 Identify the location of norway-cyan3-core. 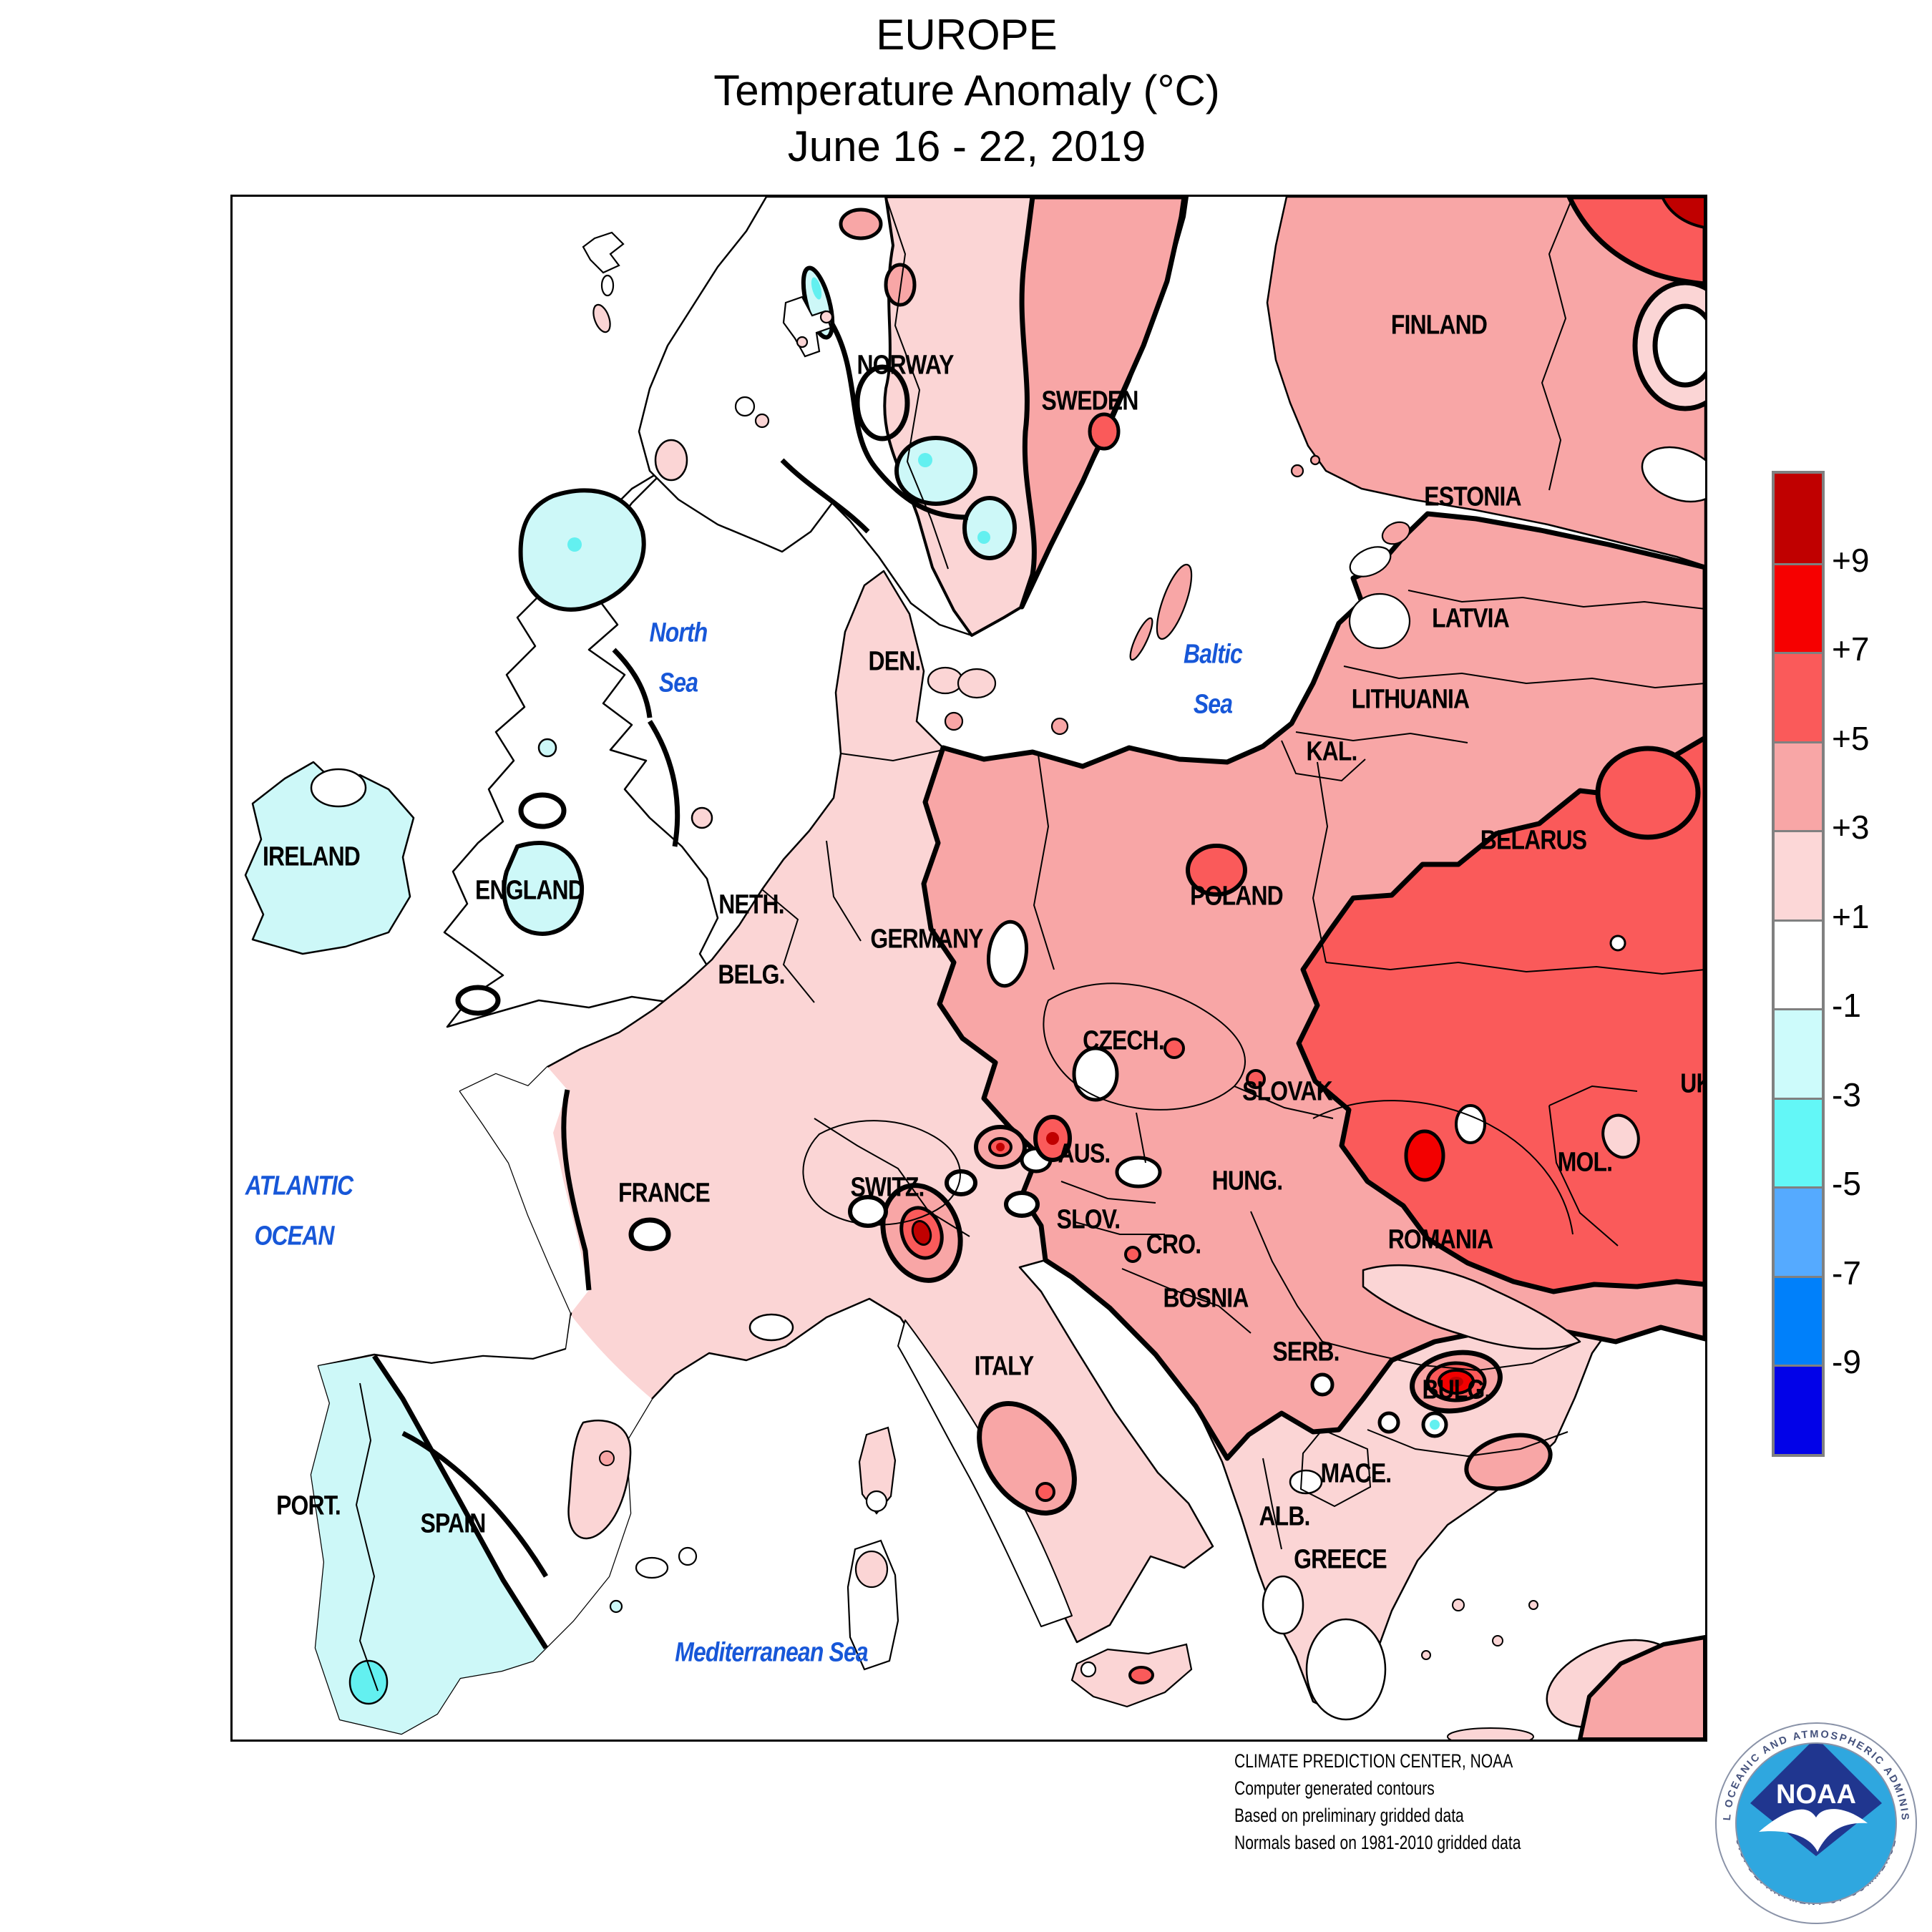
(983, 537).